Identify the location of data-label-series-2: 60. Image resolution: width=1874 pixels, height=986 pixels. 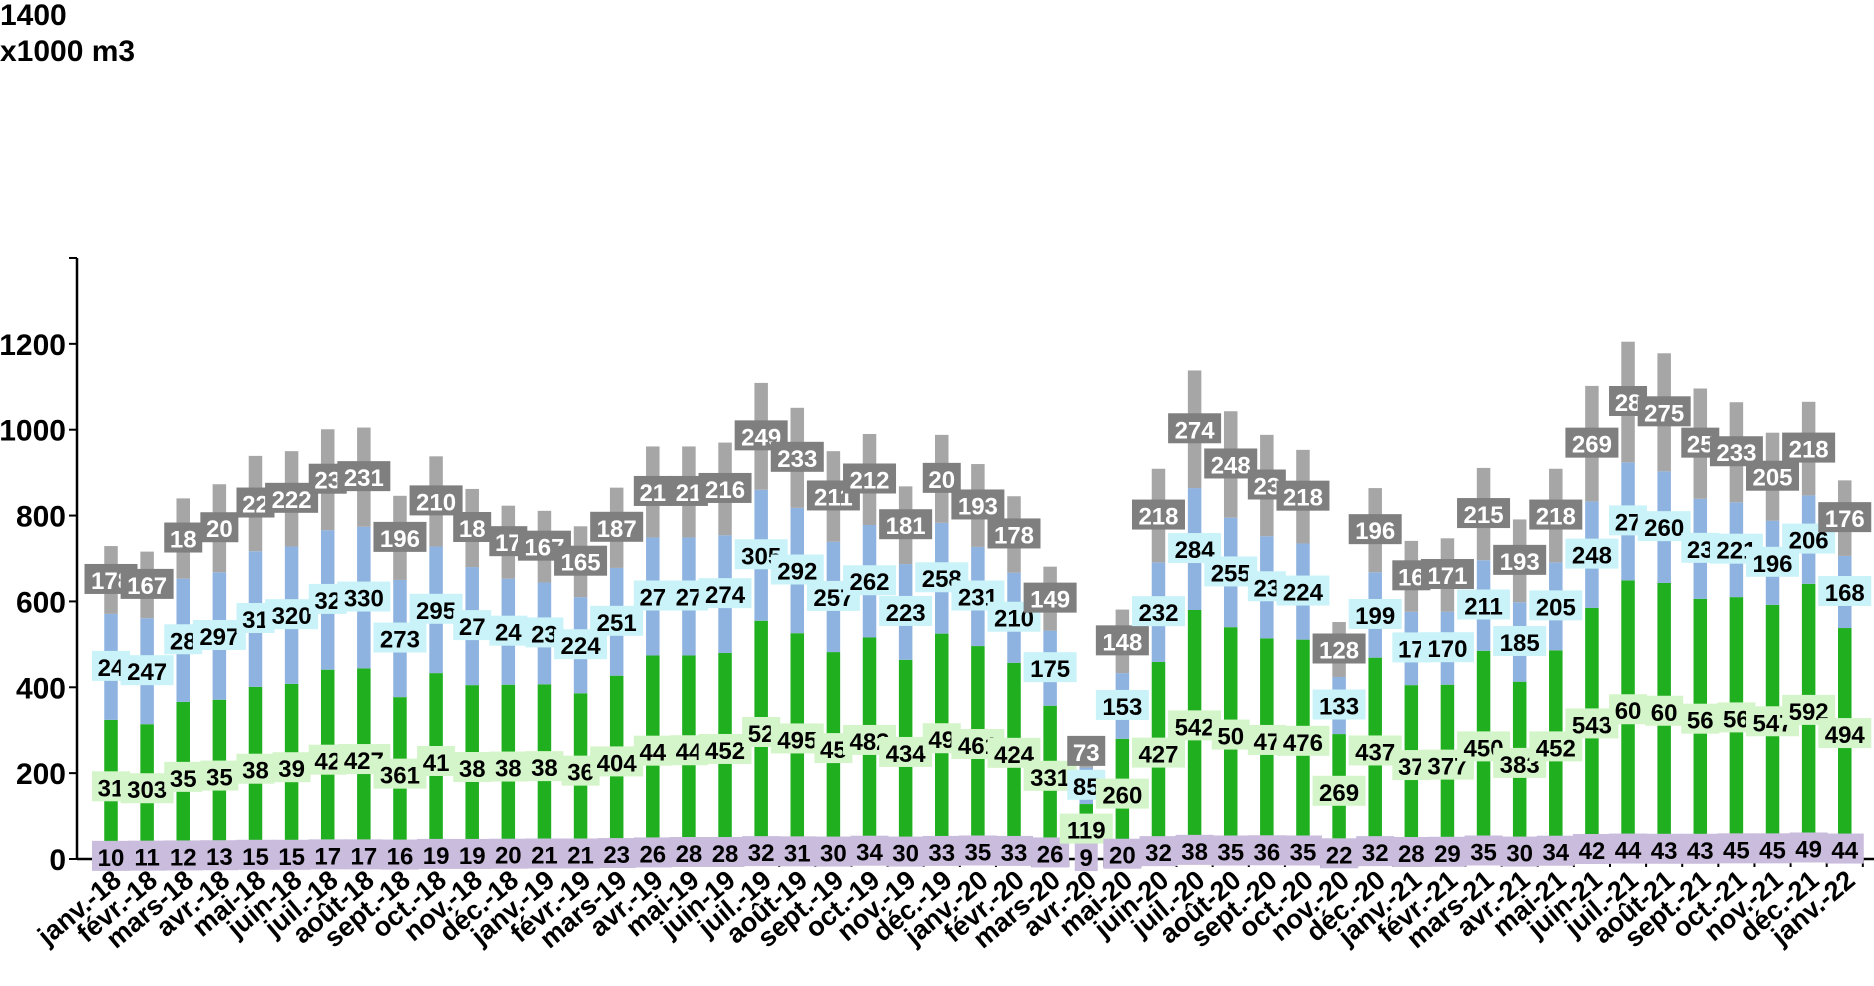
(1628, 711).